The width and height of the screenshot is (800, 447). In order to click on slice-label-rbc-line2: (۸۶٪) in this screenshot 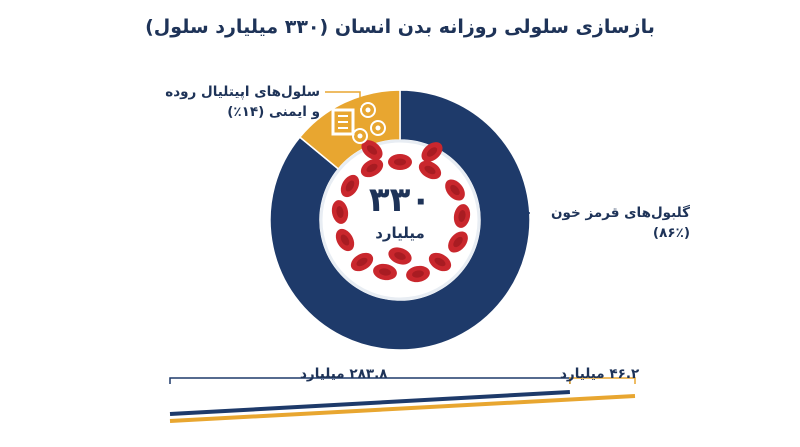, I will do `click(671, 233)`.